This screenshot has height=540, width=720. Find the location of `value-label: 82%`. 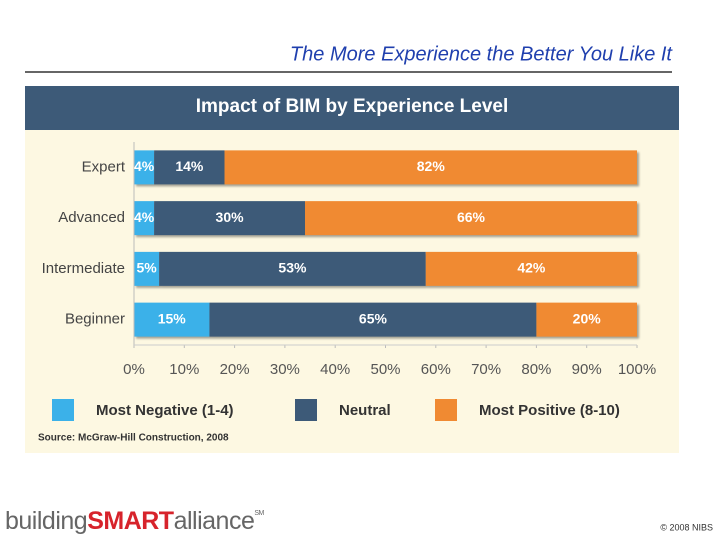

value-label: 82% is located at coordinates (431, 166).